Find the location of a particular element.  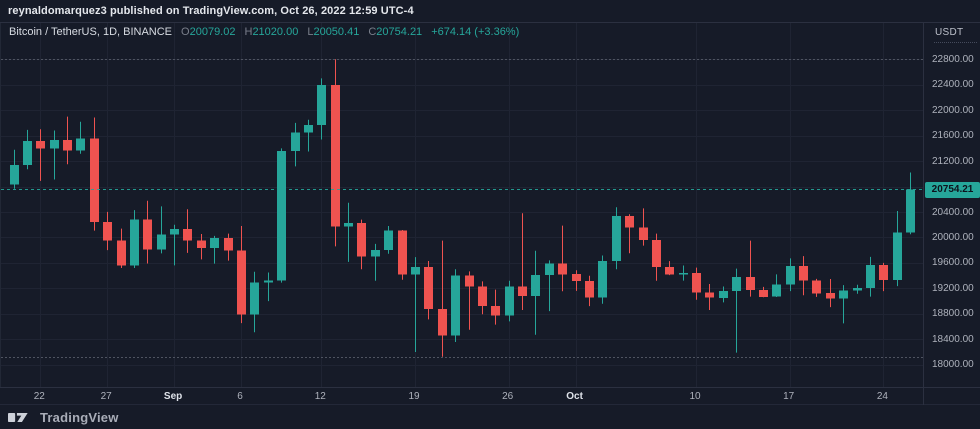

ohlc-close: C20754.21 is located at coordinates (395, 32).